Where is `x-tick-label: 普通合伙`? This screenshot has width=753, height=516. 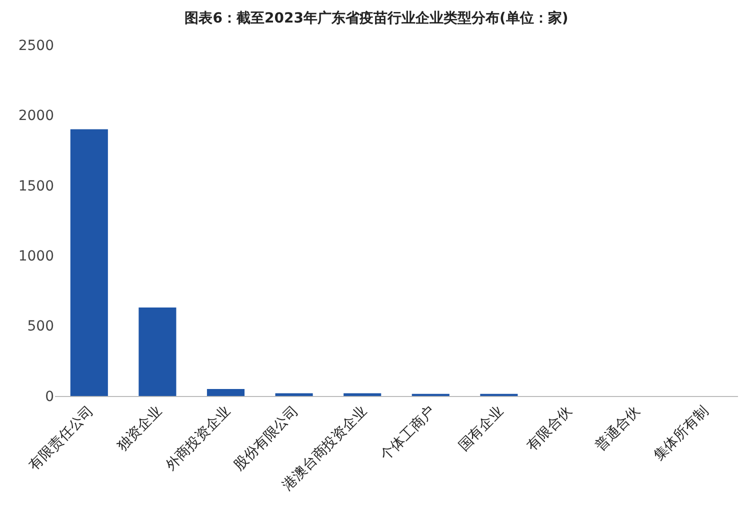
x-tick-label: 普通合伙 is located at coordinates (618, 428).